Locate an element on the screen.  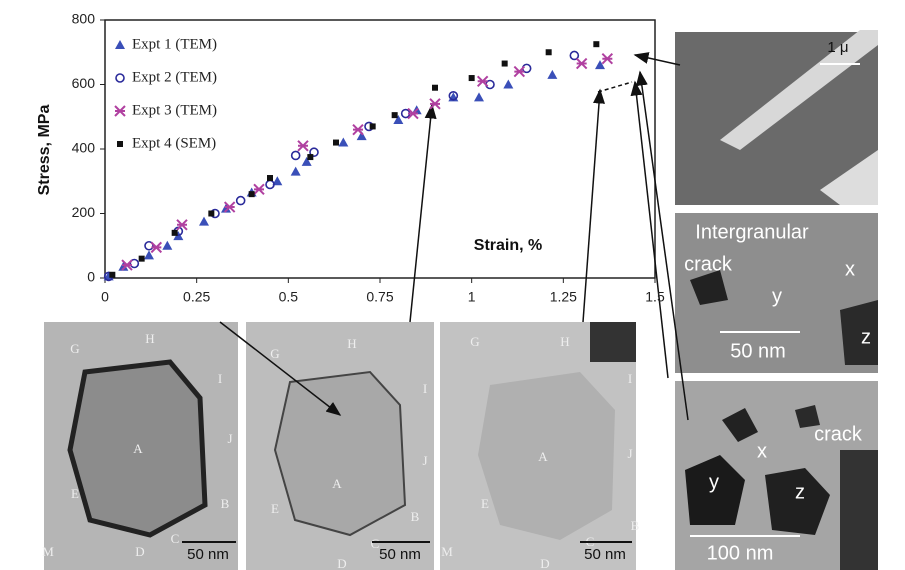
micrograph-label: z is located at coordinates (866, 337).